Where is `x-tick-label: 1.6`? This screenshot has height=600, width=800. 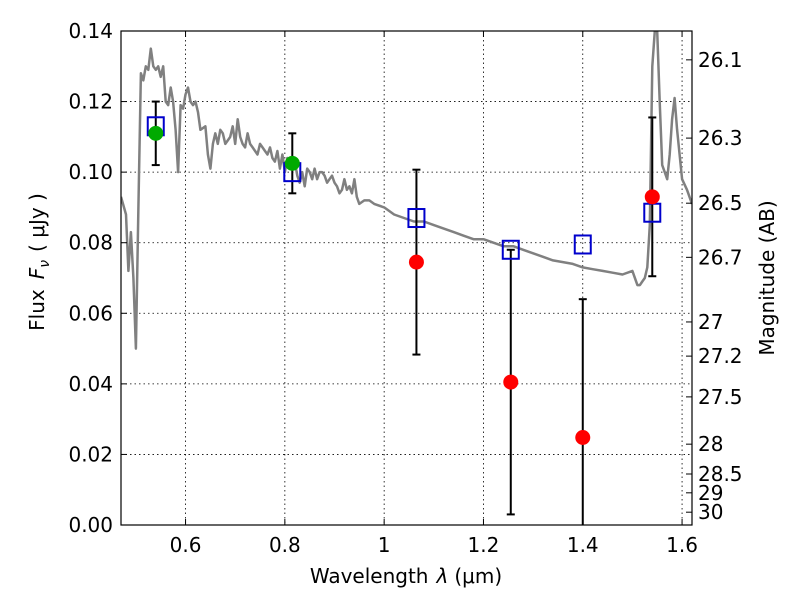
x-tick-label: 1.6 is located at coordinates (682, 545).